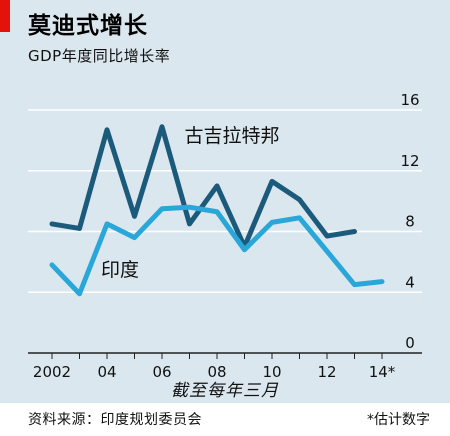  I want to click on x-tick-label: 04, so click(106, 372).